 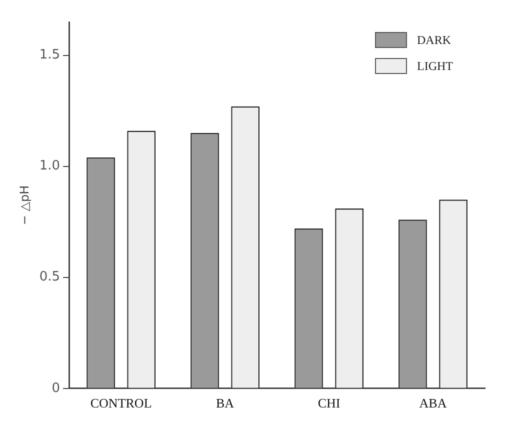 I want to click on x-tick-label: ABA, so click(x=433, y=403).